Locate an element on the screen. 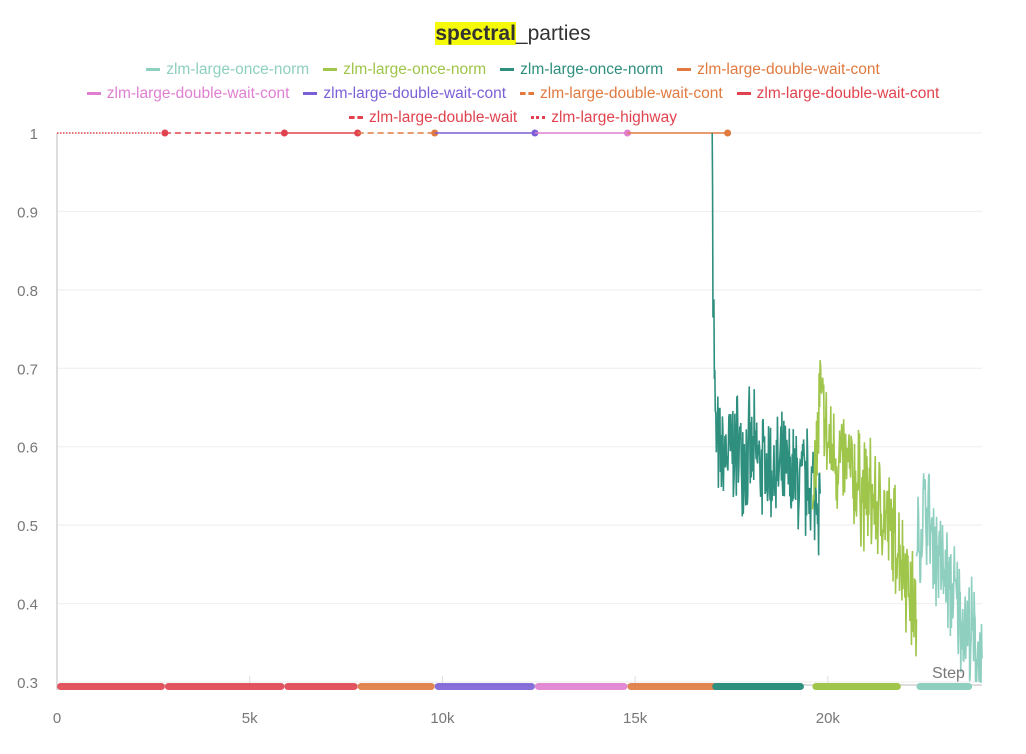  legend-item: zlm-large-highway is located at coordinates (604, 118).